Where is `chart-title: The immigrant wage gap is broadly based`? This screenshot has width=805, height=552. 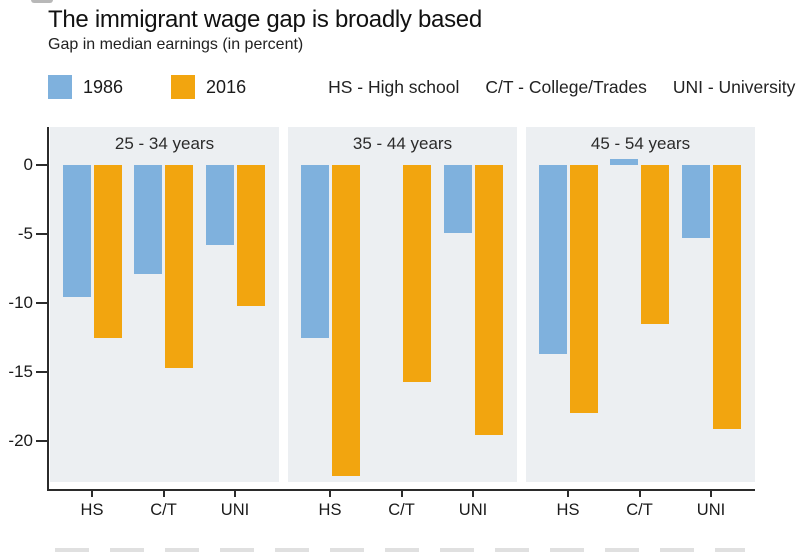 chart-title: The immigrant wage gap is broadly based is located at coordinates (265, 19).